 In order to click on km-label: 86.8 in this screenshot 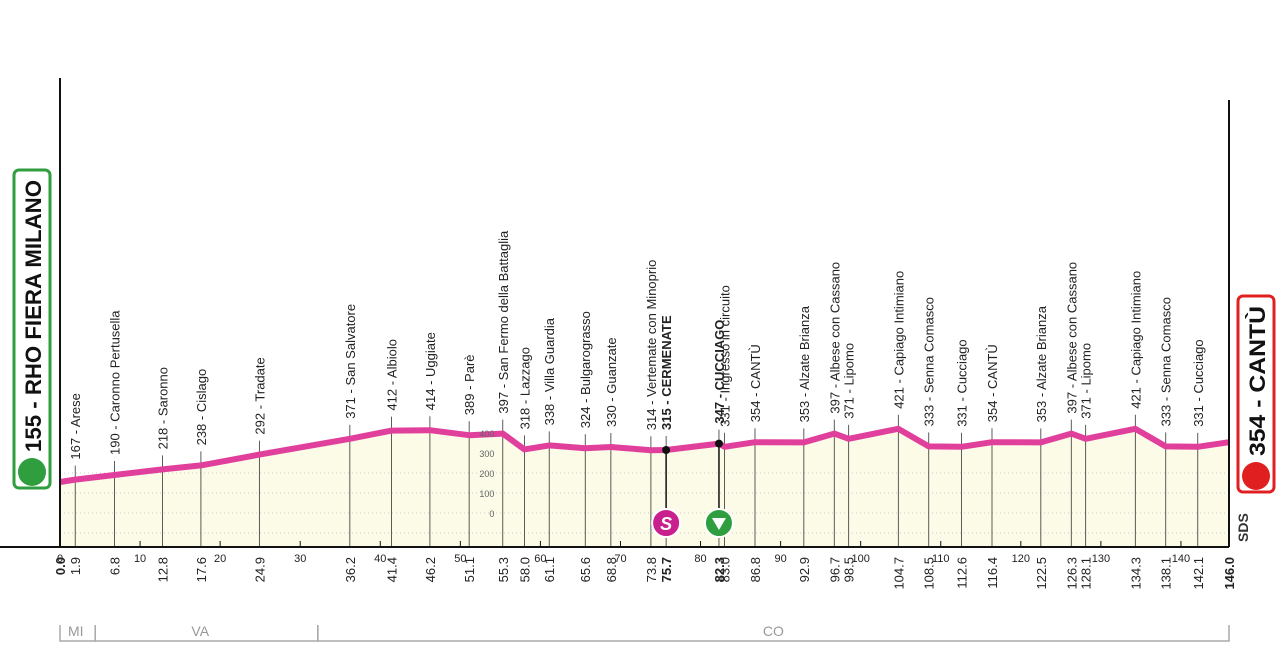, I will do `click(755, 569)`.